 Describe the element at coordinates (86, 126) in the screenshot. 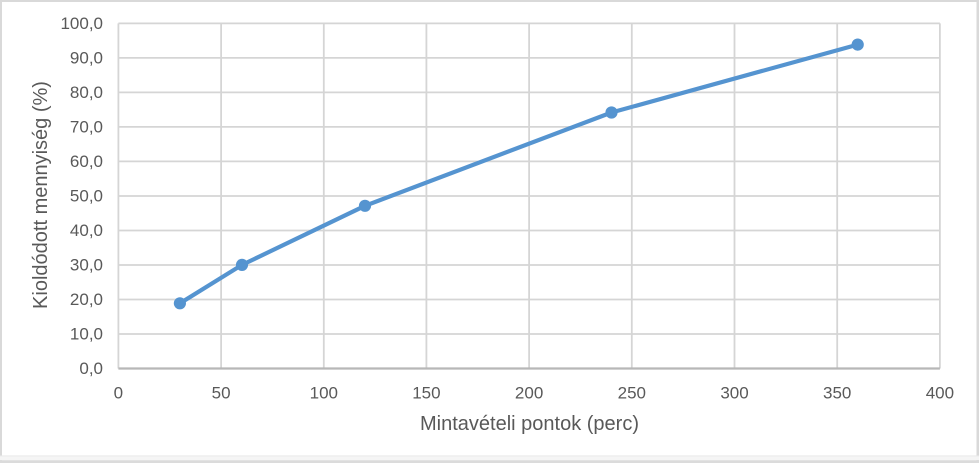

I see `svg-text: 70,0` at that location.